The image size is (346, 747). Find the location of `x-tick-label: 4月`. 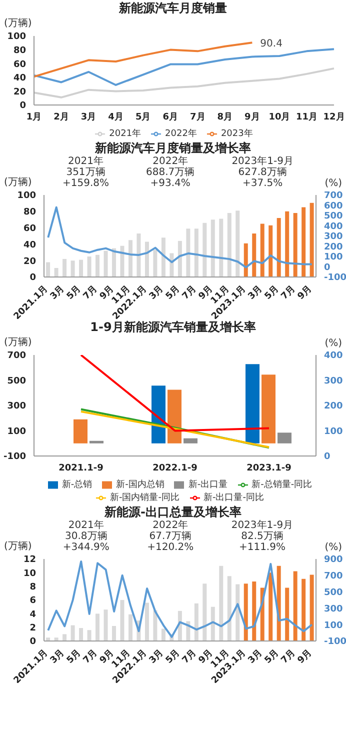

x-tick-label: 4月 is located at coordinates (116, 116).